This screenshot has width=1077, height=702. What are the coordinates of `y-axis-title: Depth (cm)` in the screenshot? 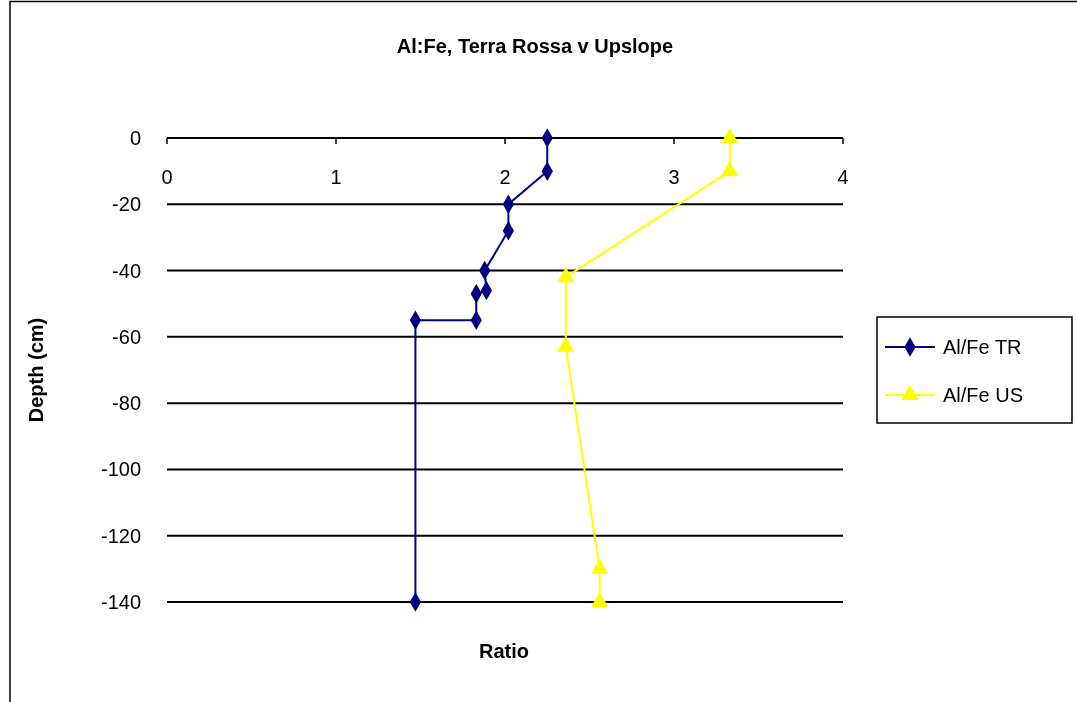 It's located at (36, 370).